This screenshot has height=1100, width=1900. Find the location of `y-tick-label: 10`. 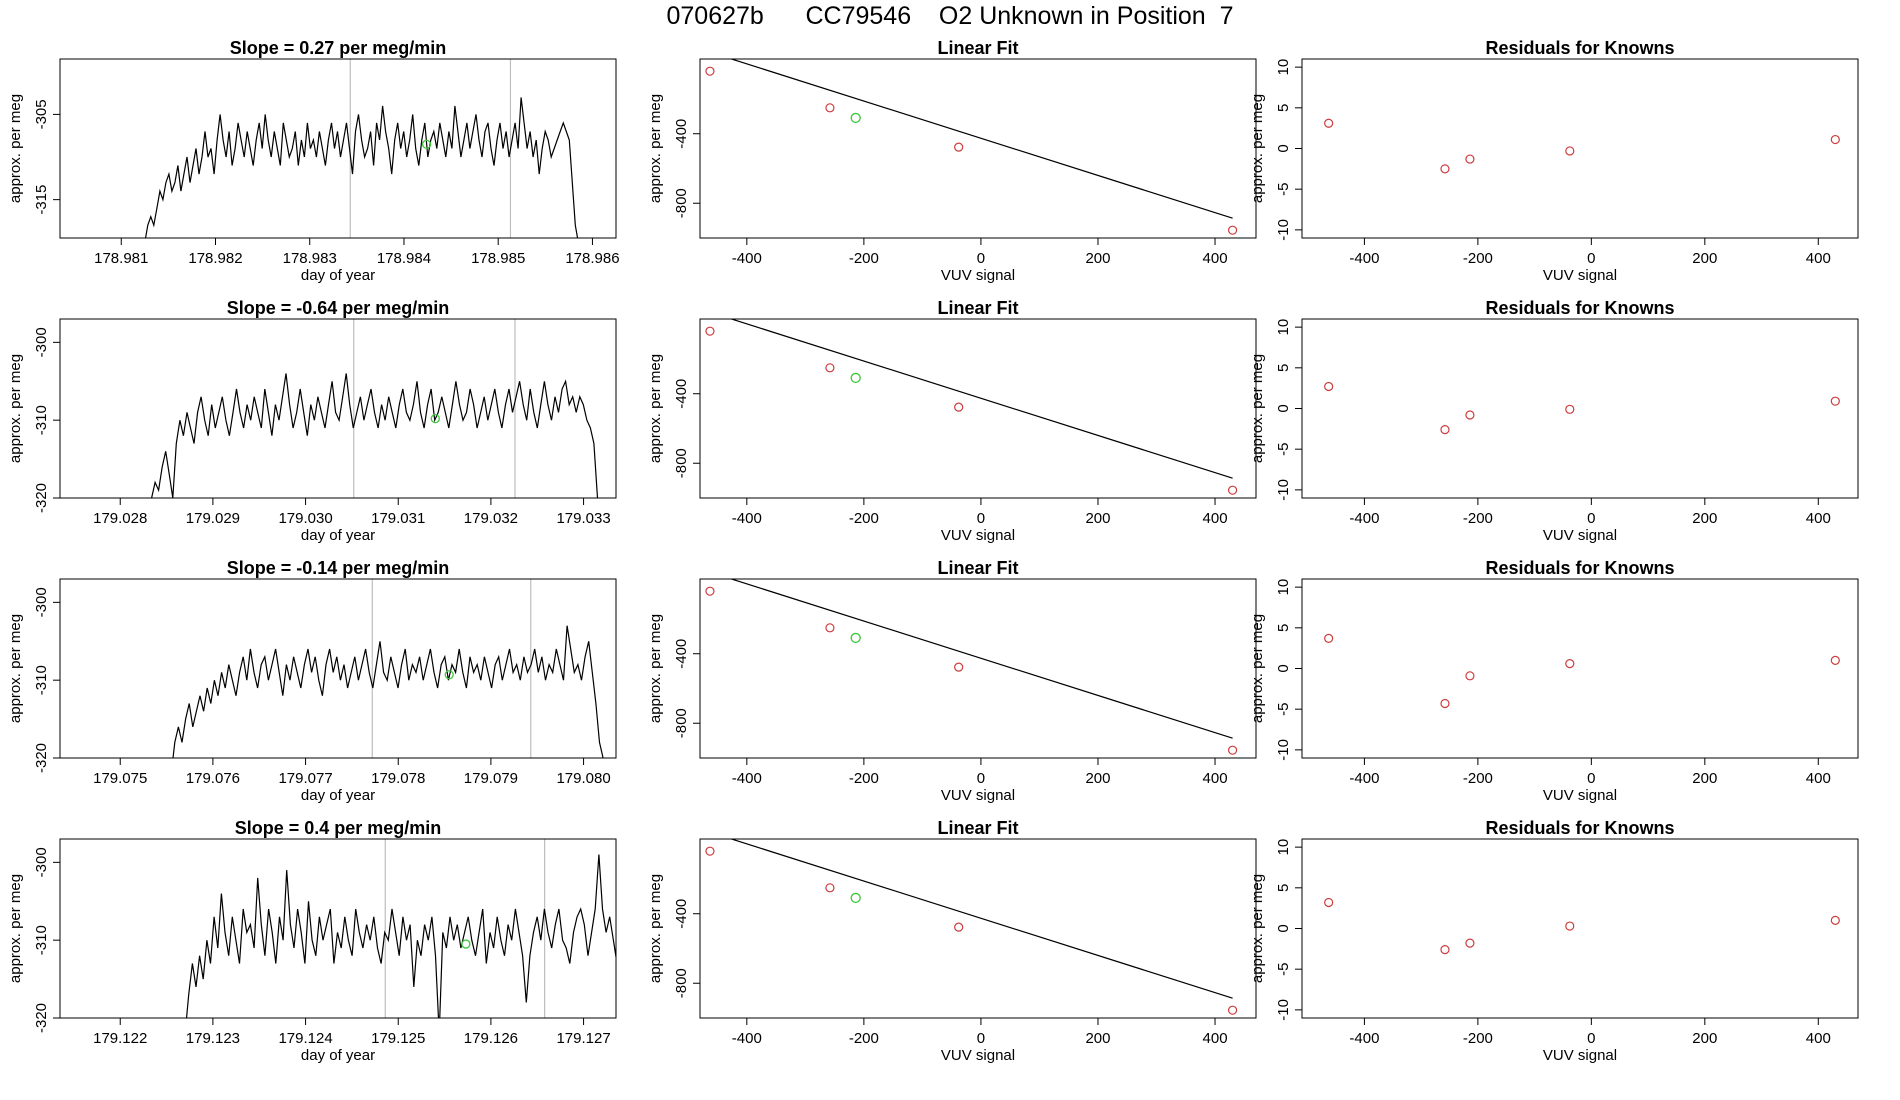

y-tick-label: 10 is located at coordinates (1283, 327).